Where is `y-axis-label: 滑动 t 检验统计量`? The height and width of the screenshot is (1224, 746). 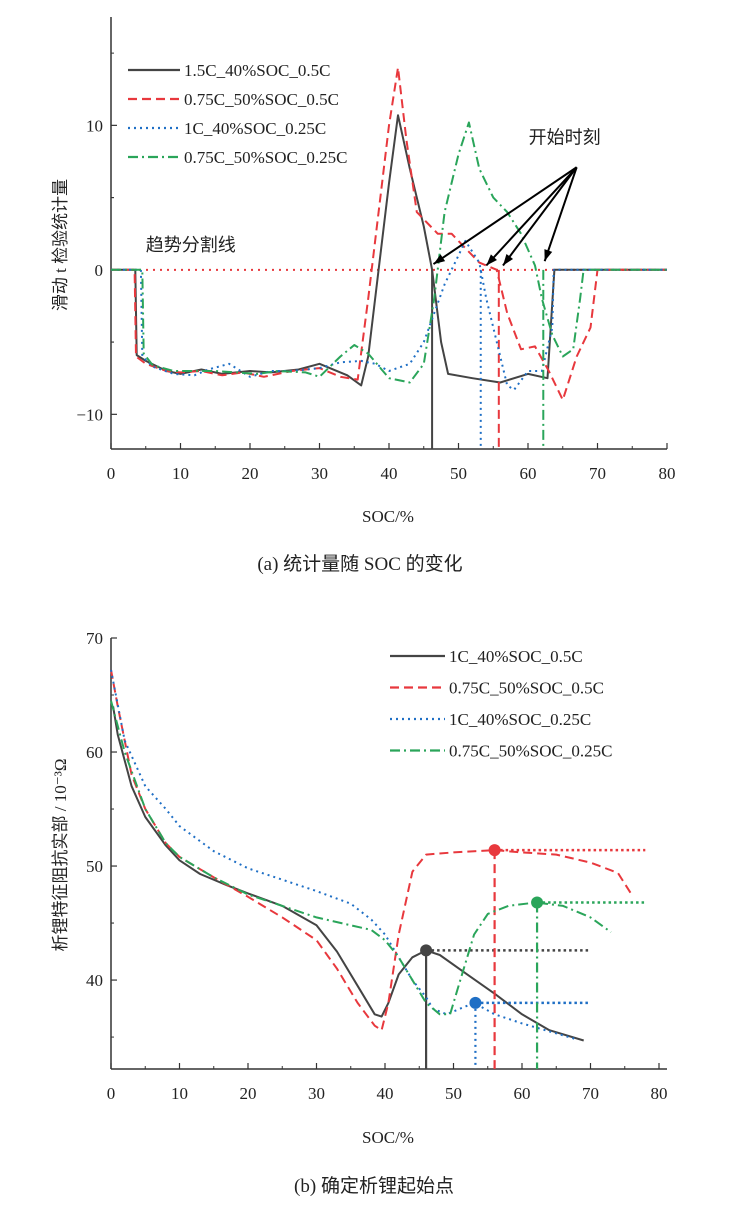 y-axis-label: 滑动 t 检验统计量 is located at coordinates (60, 245).